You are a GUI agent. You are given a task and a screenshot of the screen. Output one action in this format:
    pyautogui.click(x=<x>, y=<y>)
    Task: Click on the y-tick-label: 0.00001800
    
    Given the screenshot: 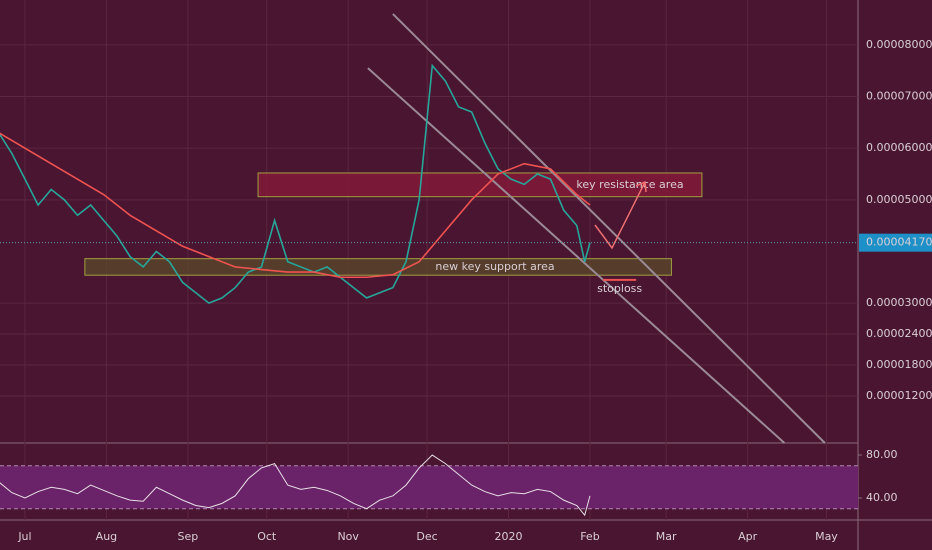 What is the action you would take?
    pyautogui.click(x=899, y=364)
    